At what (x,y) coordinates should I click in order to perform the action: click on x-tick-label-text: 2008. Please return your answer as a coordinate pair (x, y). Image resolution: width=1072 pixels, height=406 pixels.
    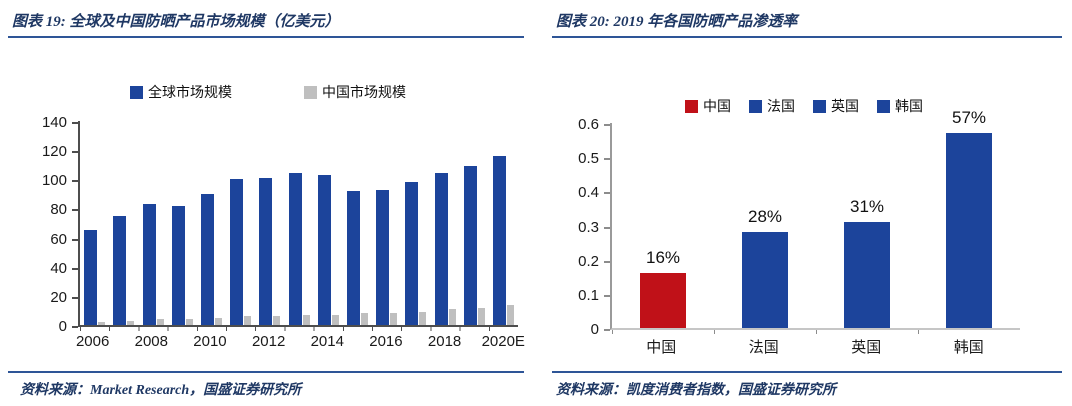
    Looking at the image, I should click on (151, 341).